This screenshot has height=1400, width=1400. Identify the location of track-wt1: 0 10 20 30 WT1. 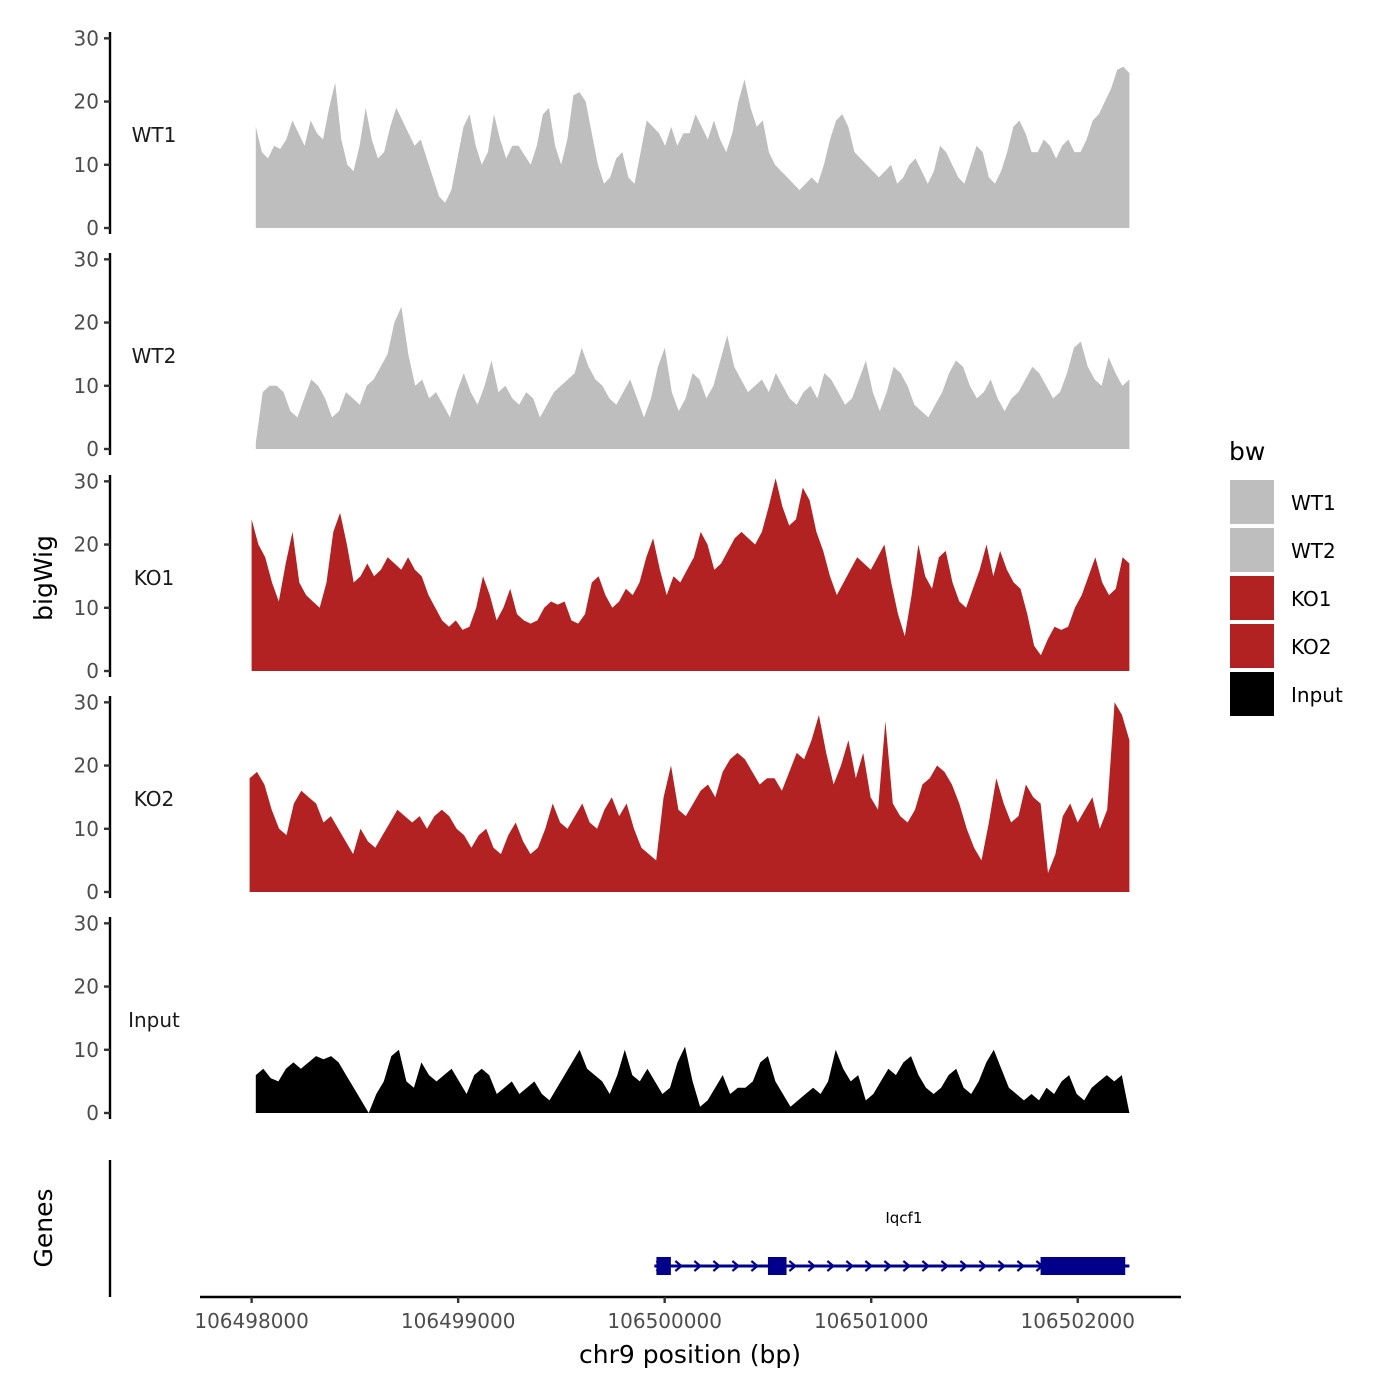
(602, 133).